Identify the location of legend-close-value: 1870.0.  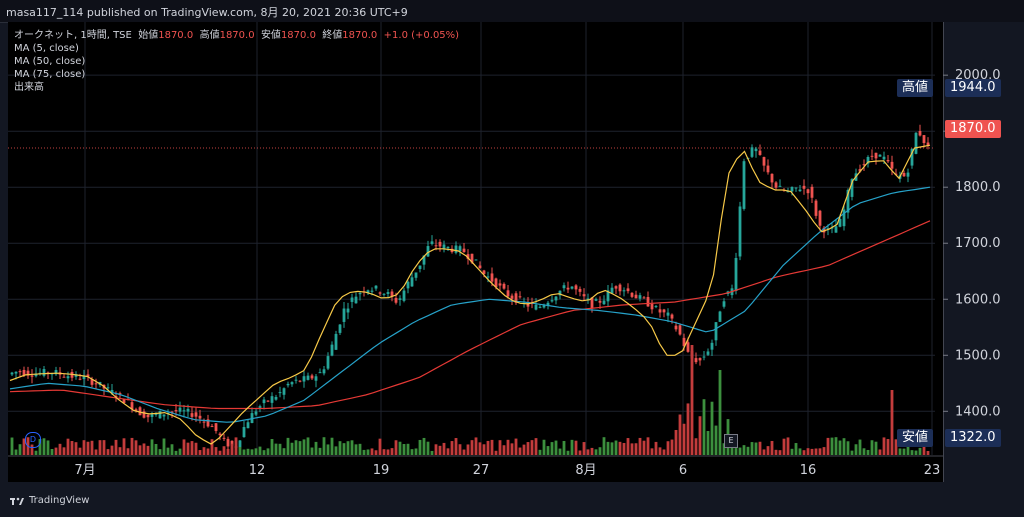
(360, 35).